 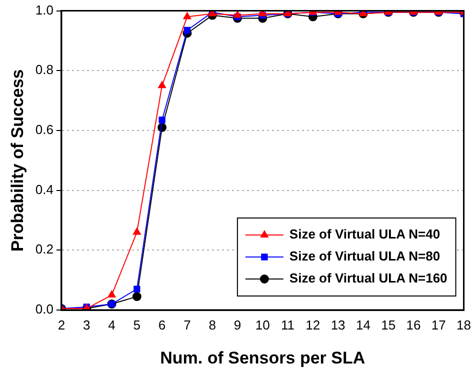 I want to click on x-tick-label: 8, so click(x=212, y=324).